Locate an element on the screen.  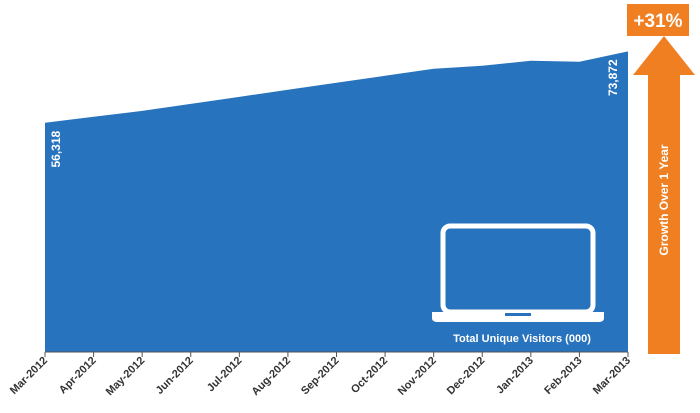
x-tick-label: Sep-2012 is located at coordinates (320, 376).